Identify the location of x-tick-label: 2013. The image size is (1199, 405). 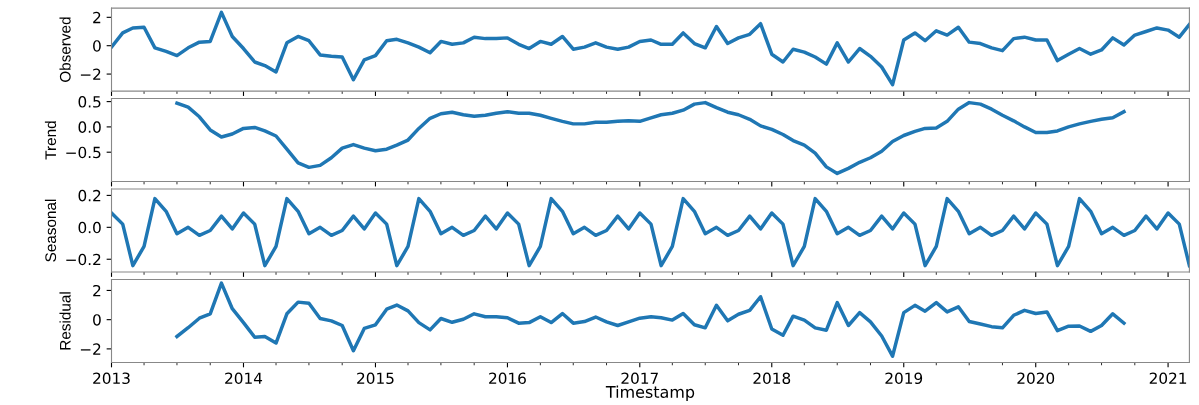
(111, 378).